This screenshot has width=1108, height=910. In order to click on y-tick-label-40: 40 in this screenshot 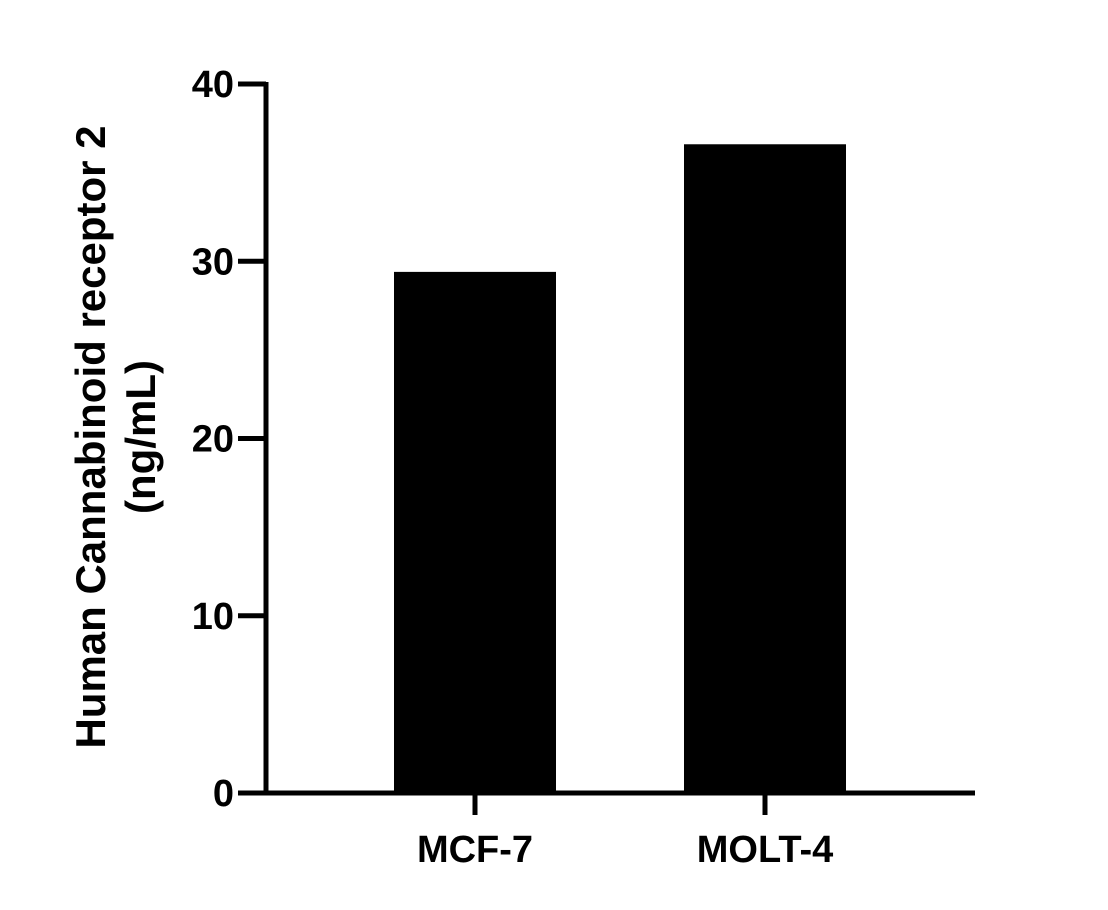, I will do `click(213, 85)`.